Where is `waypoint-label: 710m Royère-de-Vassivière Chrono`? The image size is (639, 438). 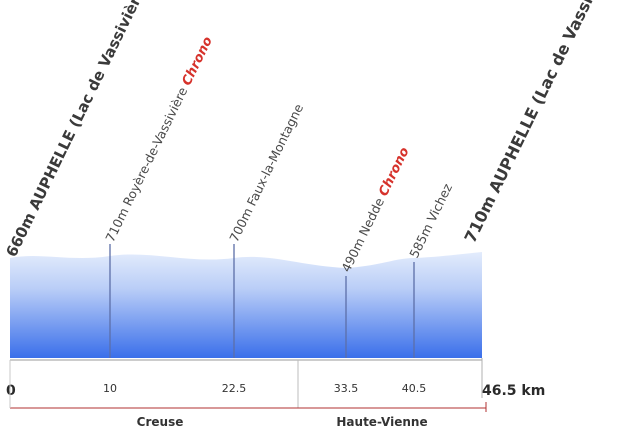
waypoint-label: 710m Royère-de-Vassivière Chrono is located at coordinates (159, 139).